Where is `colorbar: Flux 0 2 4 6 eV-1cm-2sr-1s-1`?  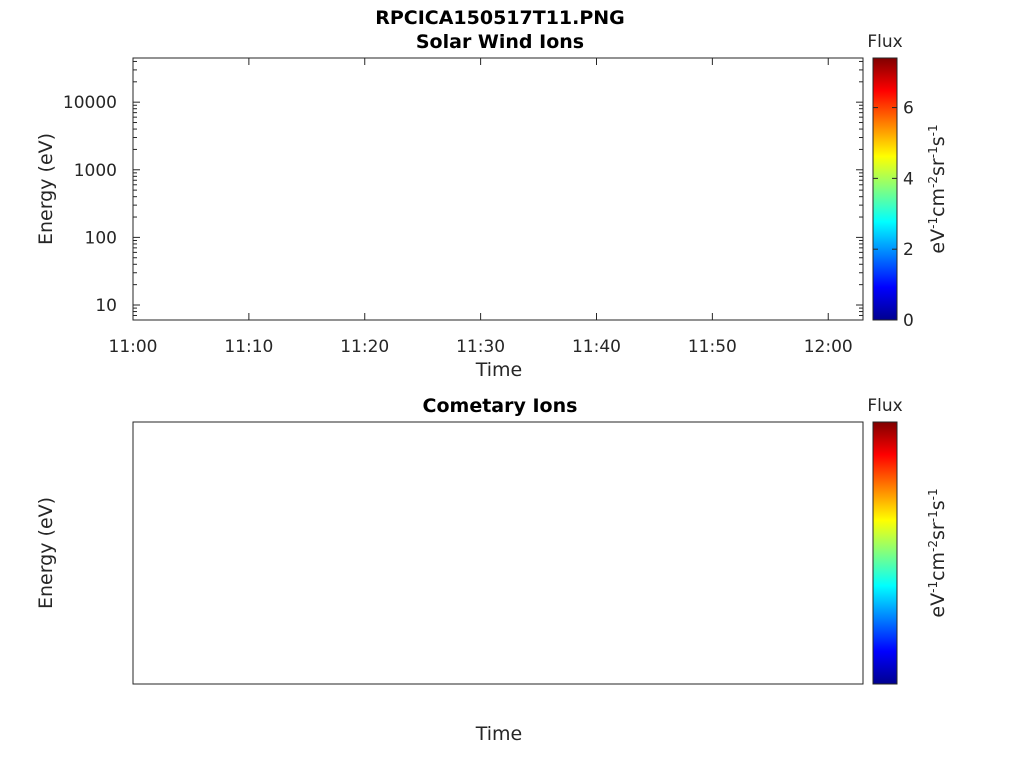 colorbar: Flux 0 2 4 6 eV-1cm-2sr-1s-1 is located at coordinates (908, 181).